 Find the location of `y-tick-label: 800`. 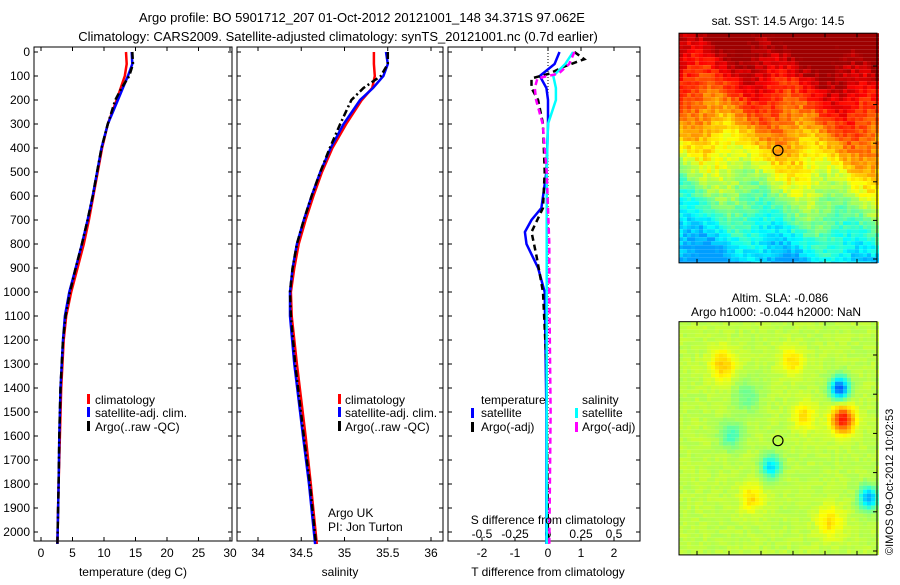

y-tick-label: 800 is located at coordinates (20, 244).